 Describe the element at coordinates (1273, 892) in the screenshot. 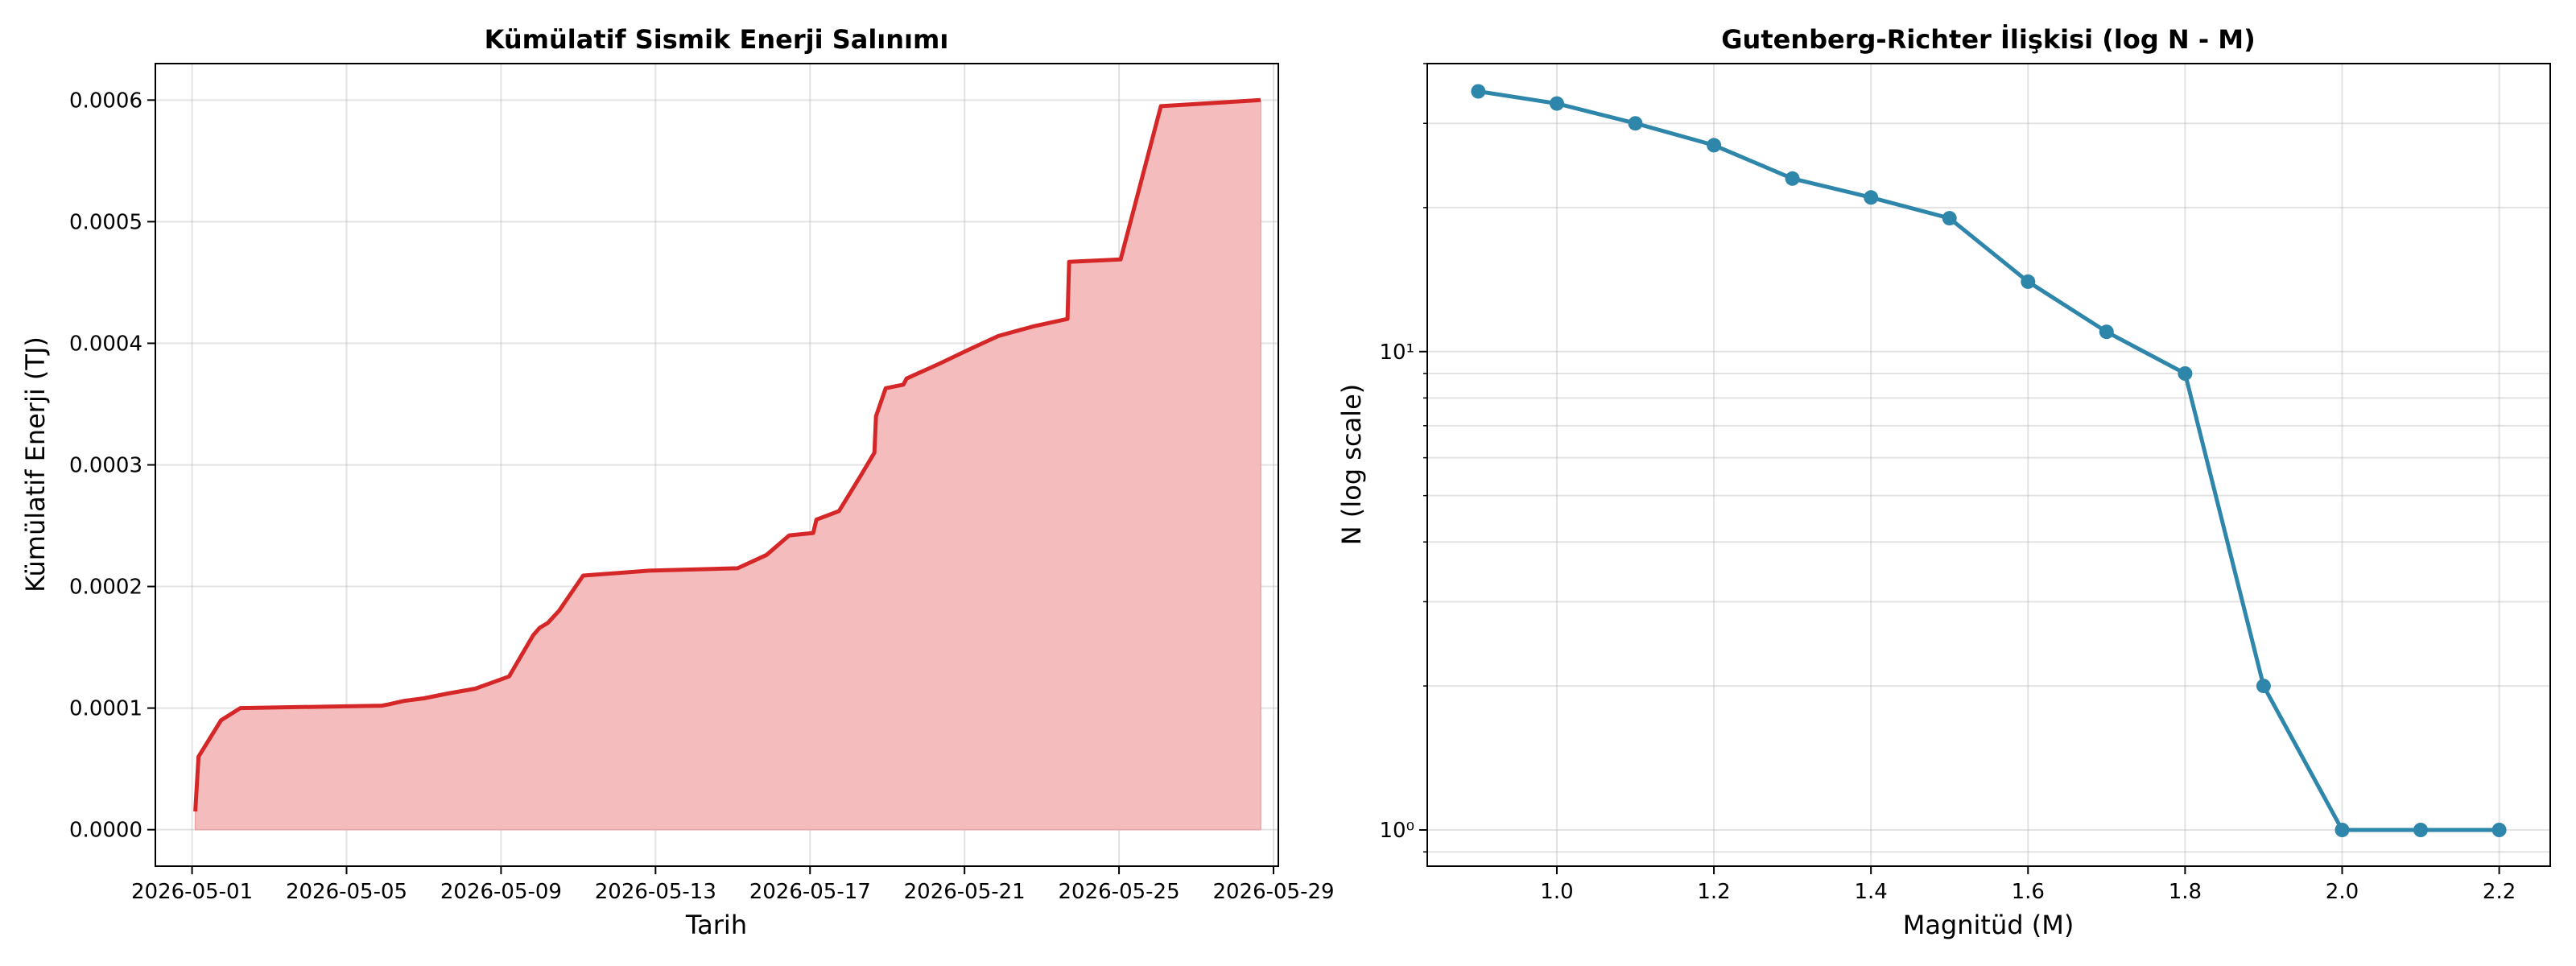

I see `x-tick-label: 2026-05-29` at that location.